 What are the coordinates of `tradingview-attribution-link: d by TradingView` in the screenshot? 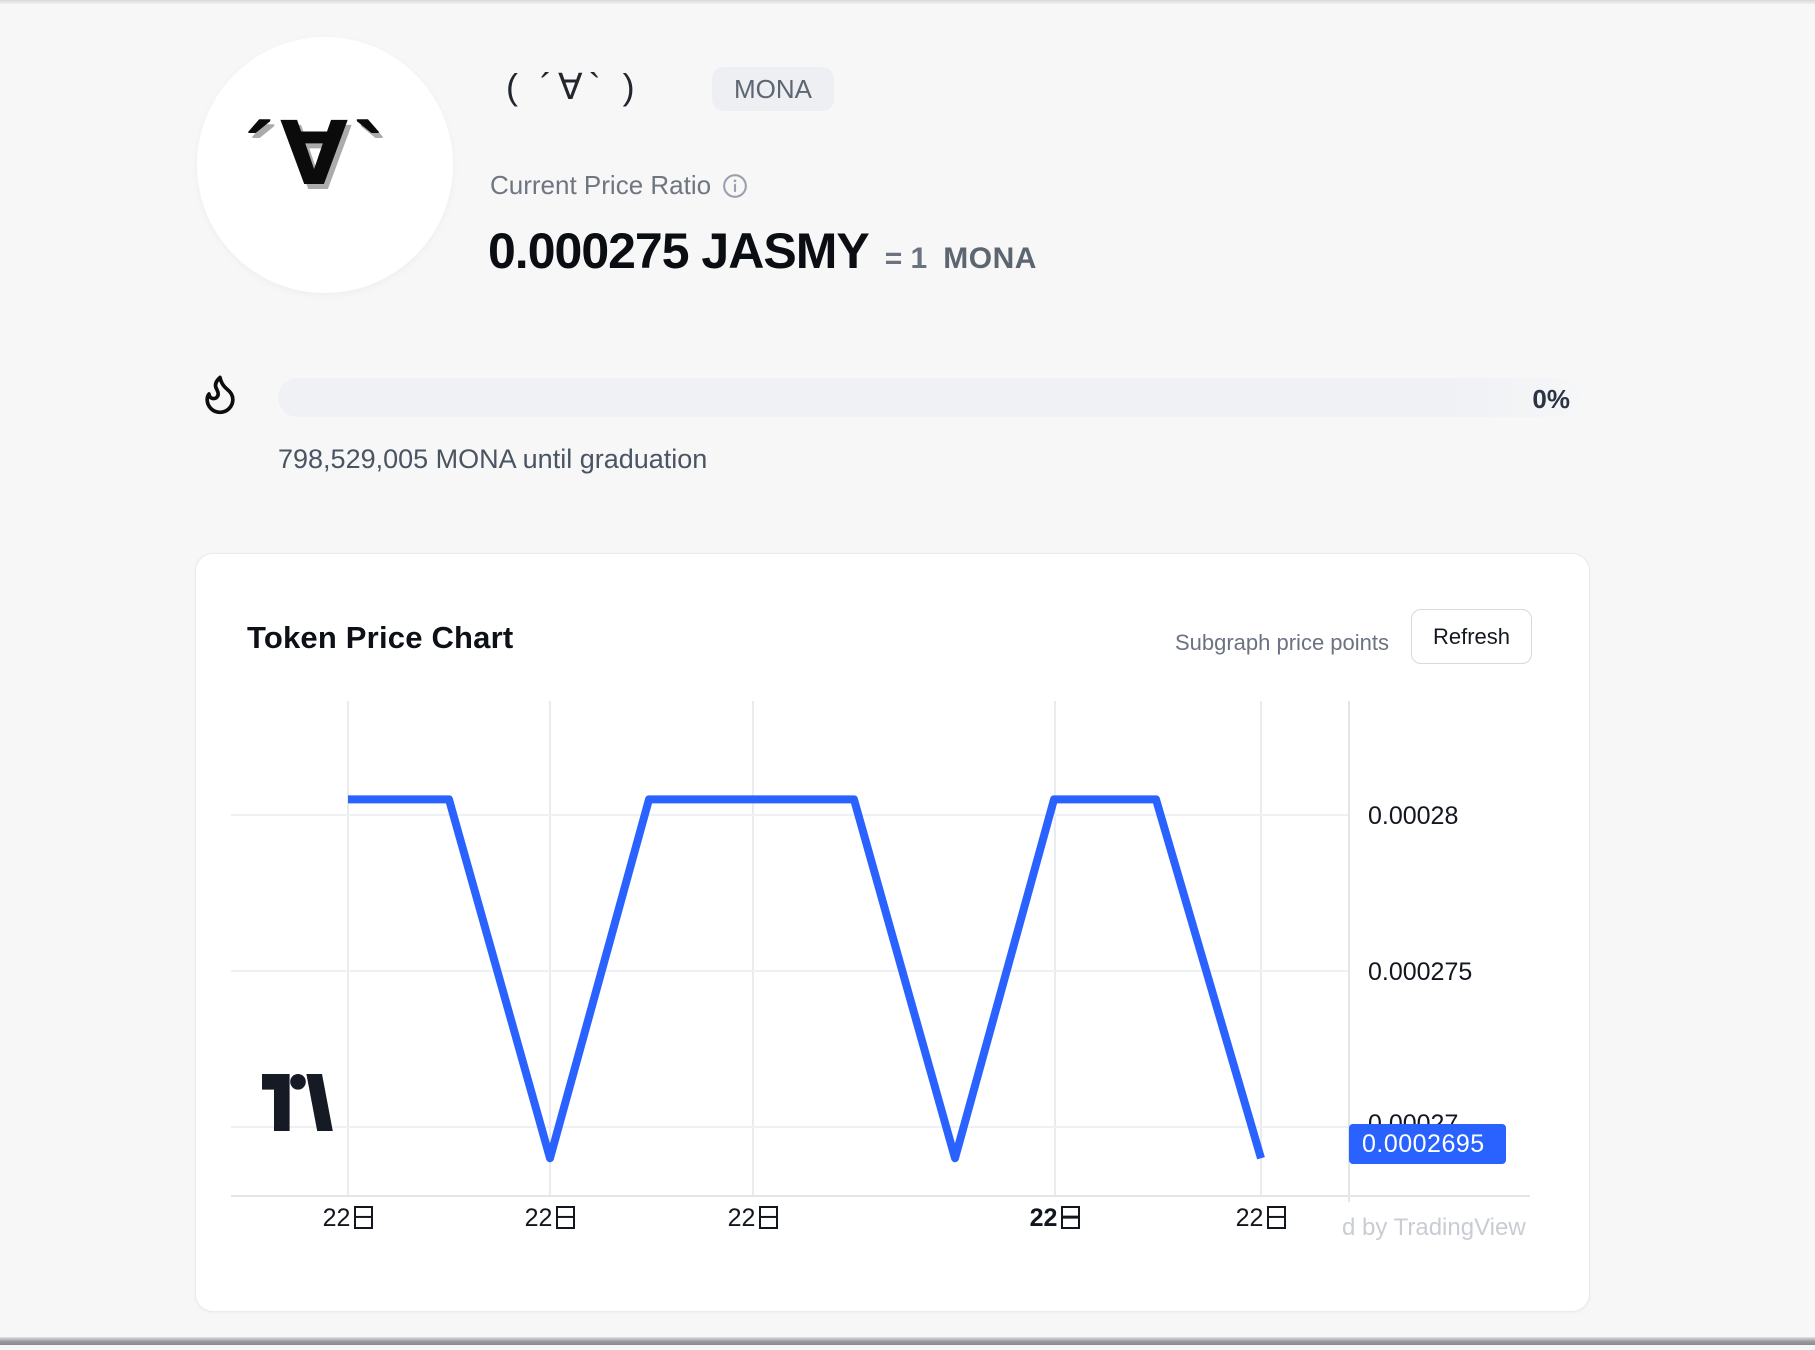 It's located at (1434, 1227).